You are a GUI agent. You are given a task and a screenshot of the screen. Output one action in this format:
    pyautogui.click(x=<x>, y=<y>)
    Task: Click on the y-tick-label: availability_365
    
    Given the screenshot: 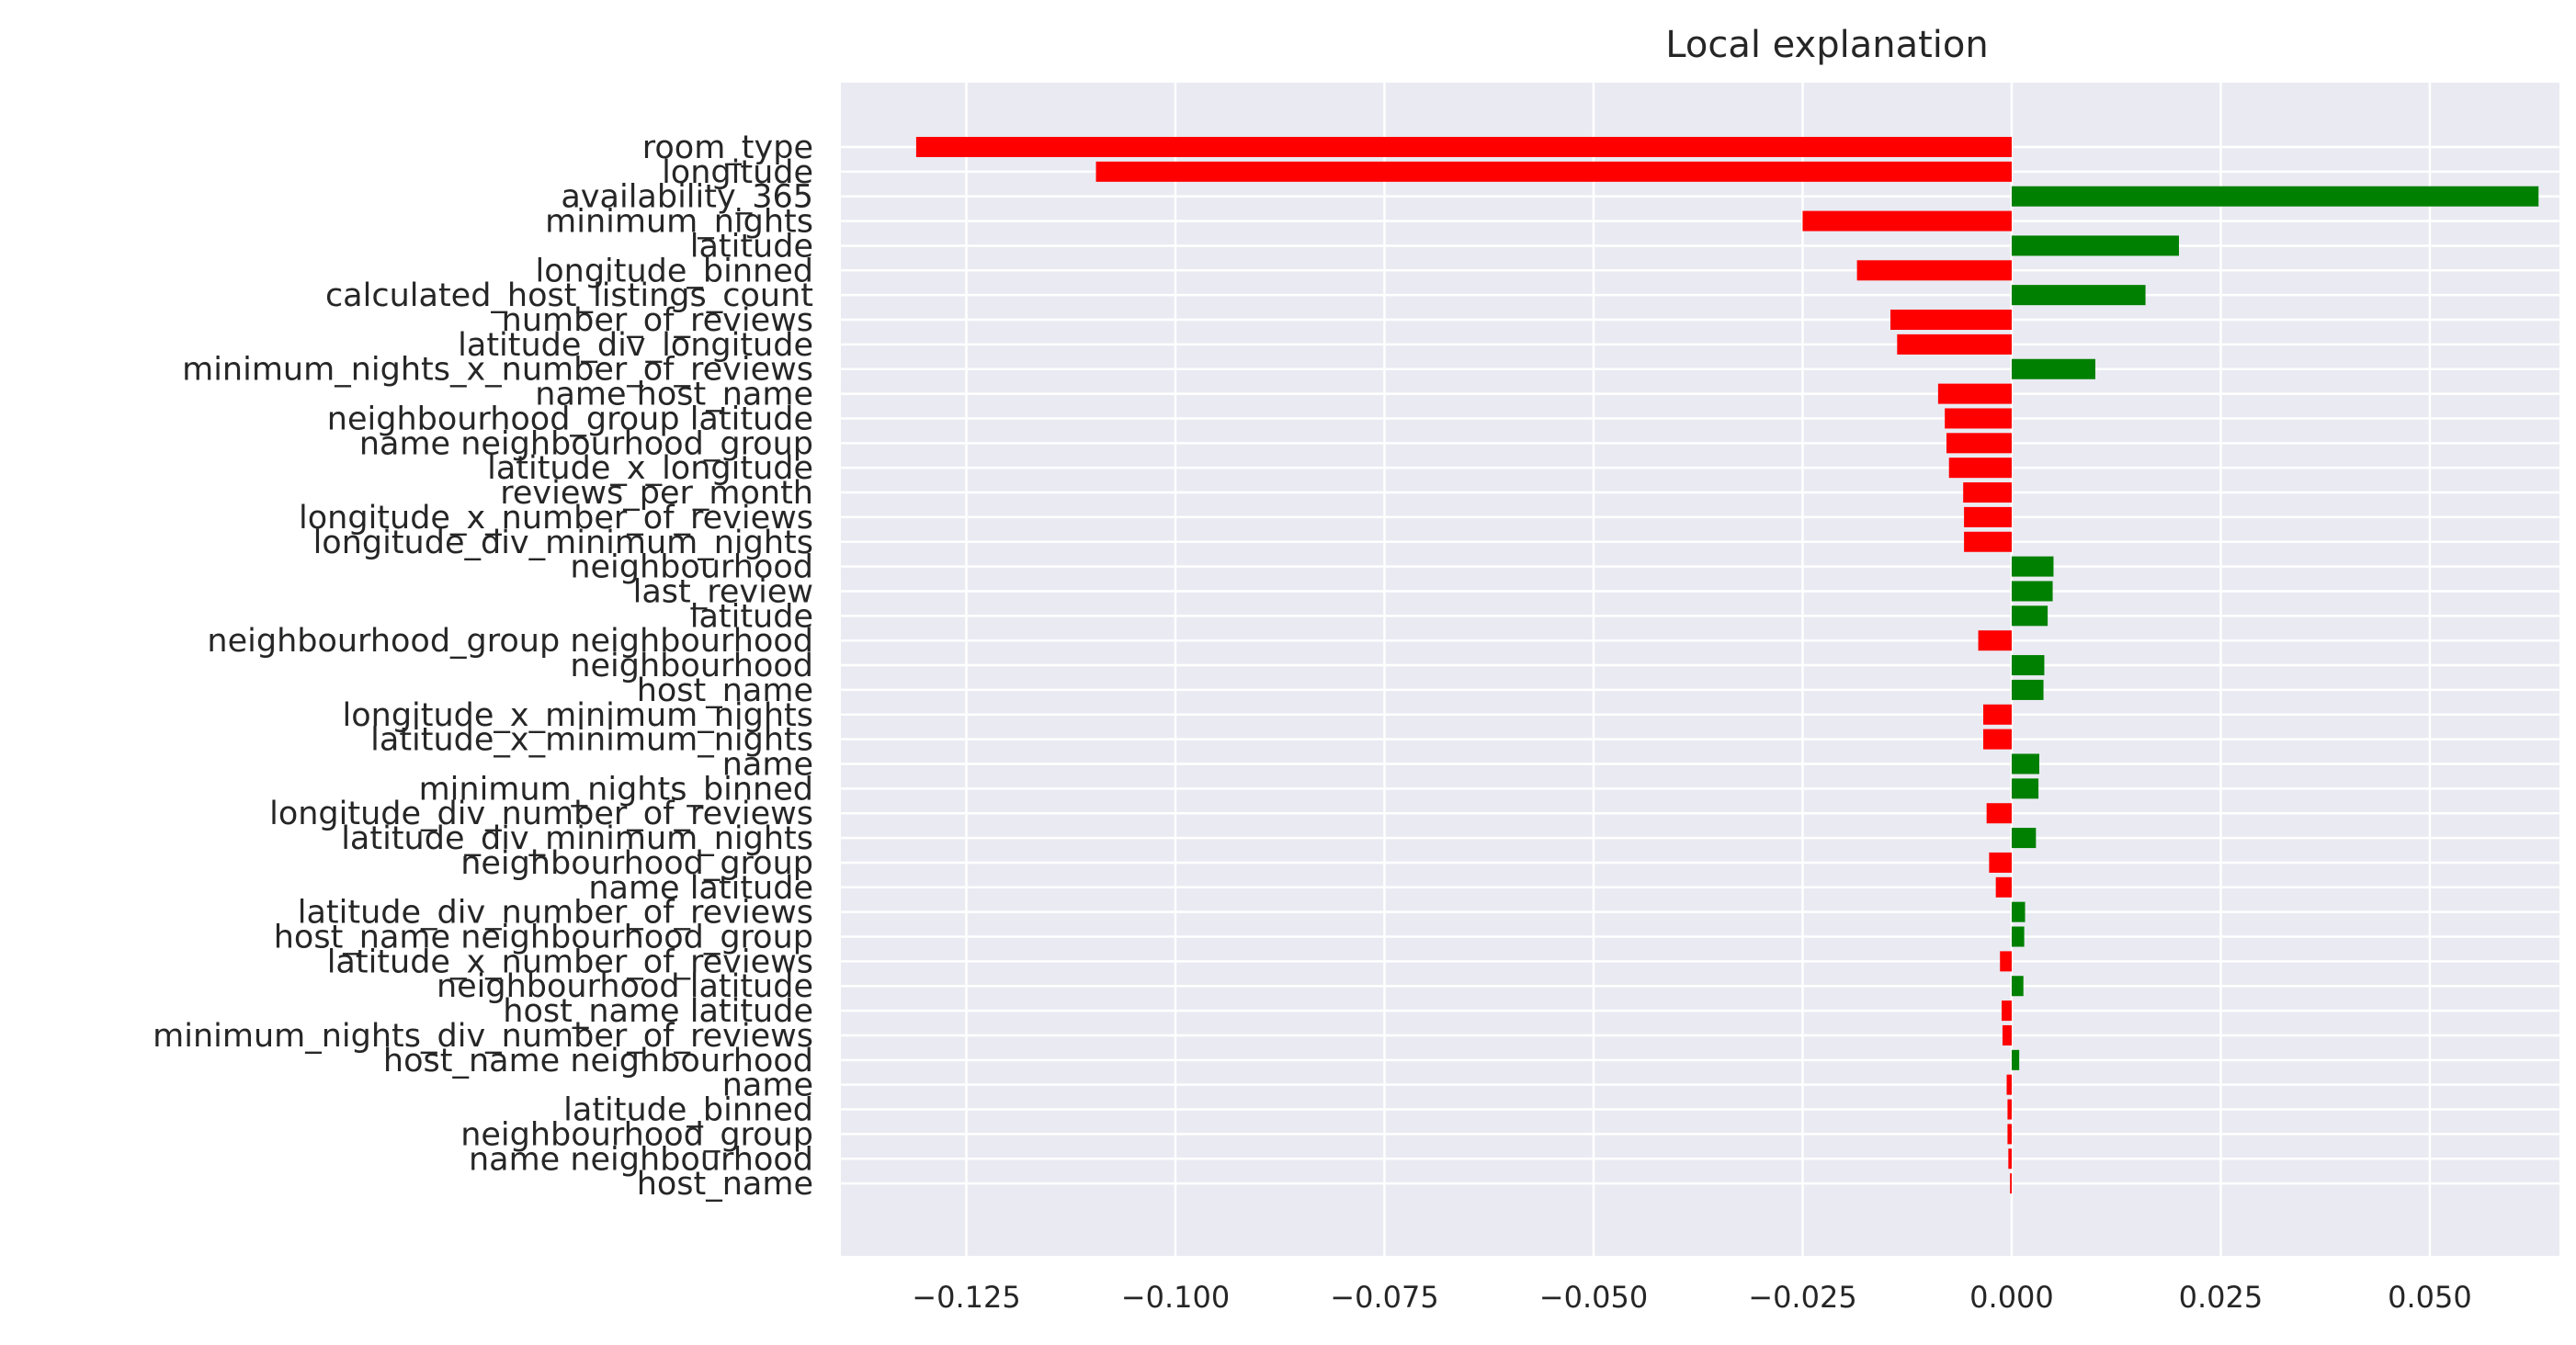 What is the action you would take?
    pyautogui.click(x=687, y=198)
    